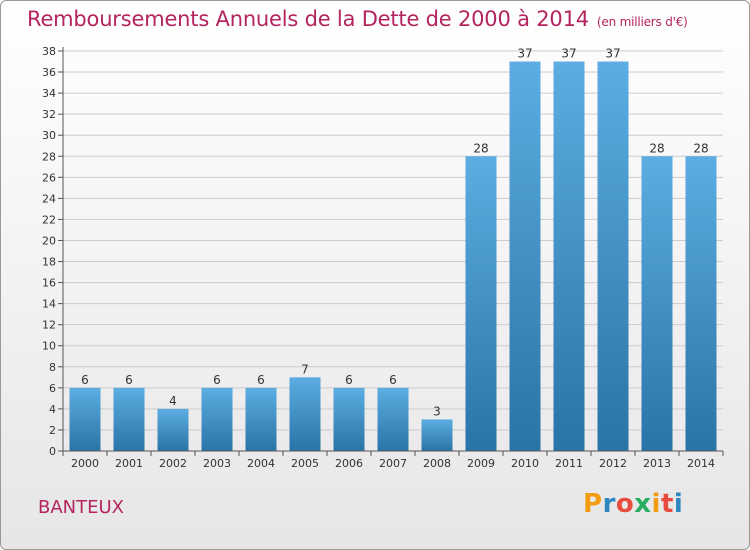 This screenshot has width=750, height=550. What do you see at coordinates (667, 504) in the screenshot?
I see `logo-letter: t` at bounding box center [667, 504].